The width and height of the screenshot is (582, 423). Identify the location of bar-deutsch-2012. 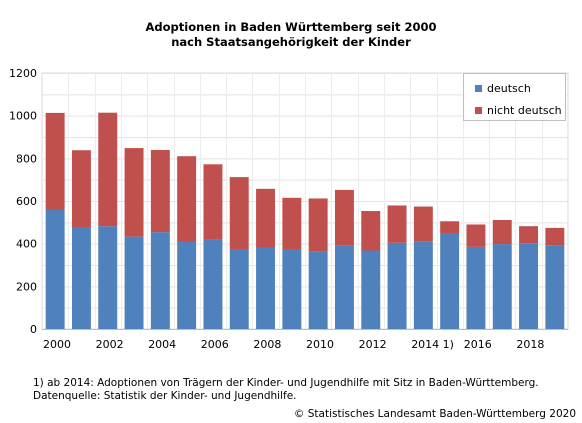
(371, 289).